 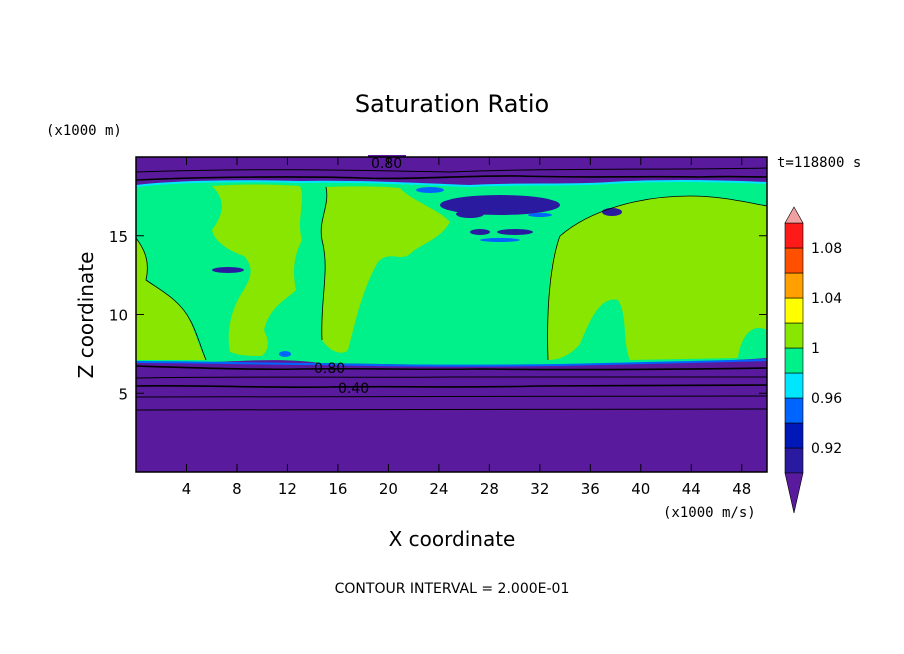 I want to click on colorbar-extend-top, so click(x=794, y=215).